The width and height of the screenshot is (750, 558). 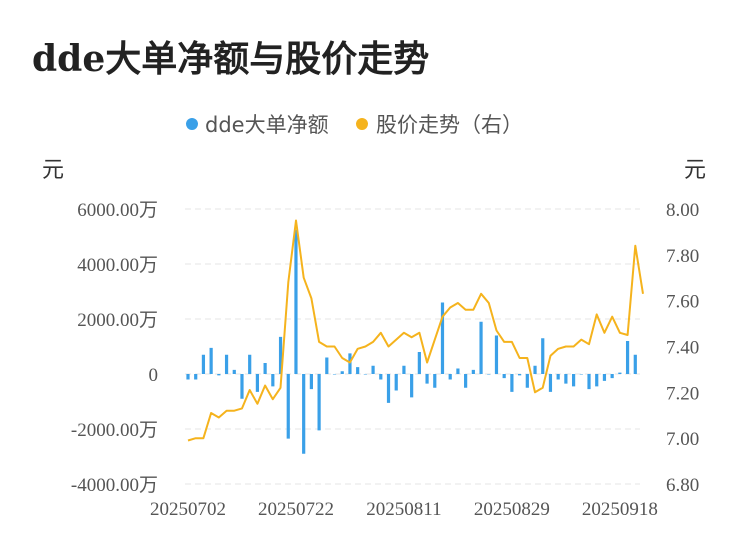 What do you see at coordinates (682, 439) in the screenshot?
I see `right-tick-label: 7.00` at bounding box center [682, 439].